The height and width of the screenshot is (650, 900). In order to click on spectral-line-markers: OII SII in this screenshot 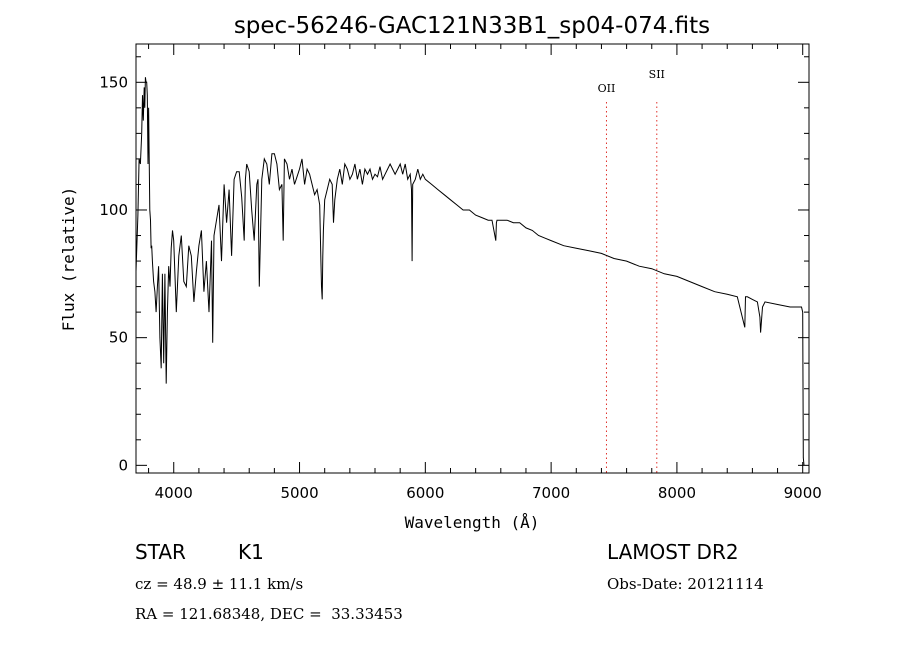, I will do `click(631, 270)`.